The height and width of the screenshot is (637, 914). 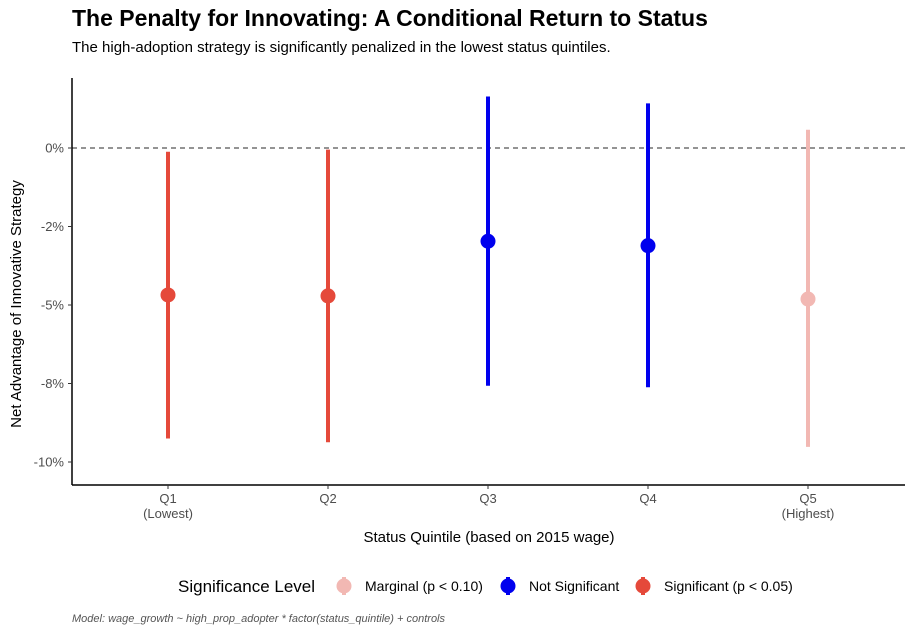 What do you see at coordinates (168, 506) in the screenshot?
I see `x-tick-label: Q1 (Lowest)` at bounding box center [168, 506].